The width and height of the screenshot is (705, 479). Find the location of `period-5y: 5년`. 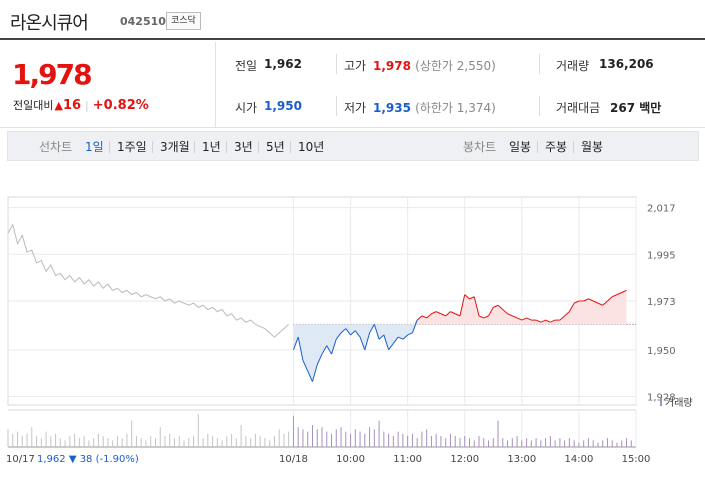

period-5y: 5년 is located at coordinates (275, 147).